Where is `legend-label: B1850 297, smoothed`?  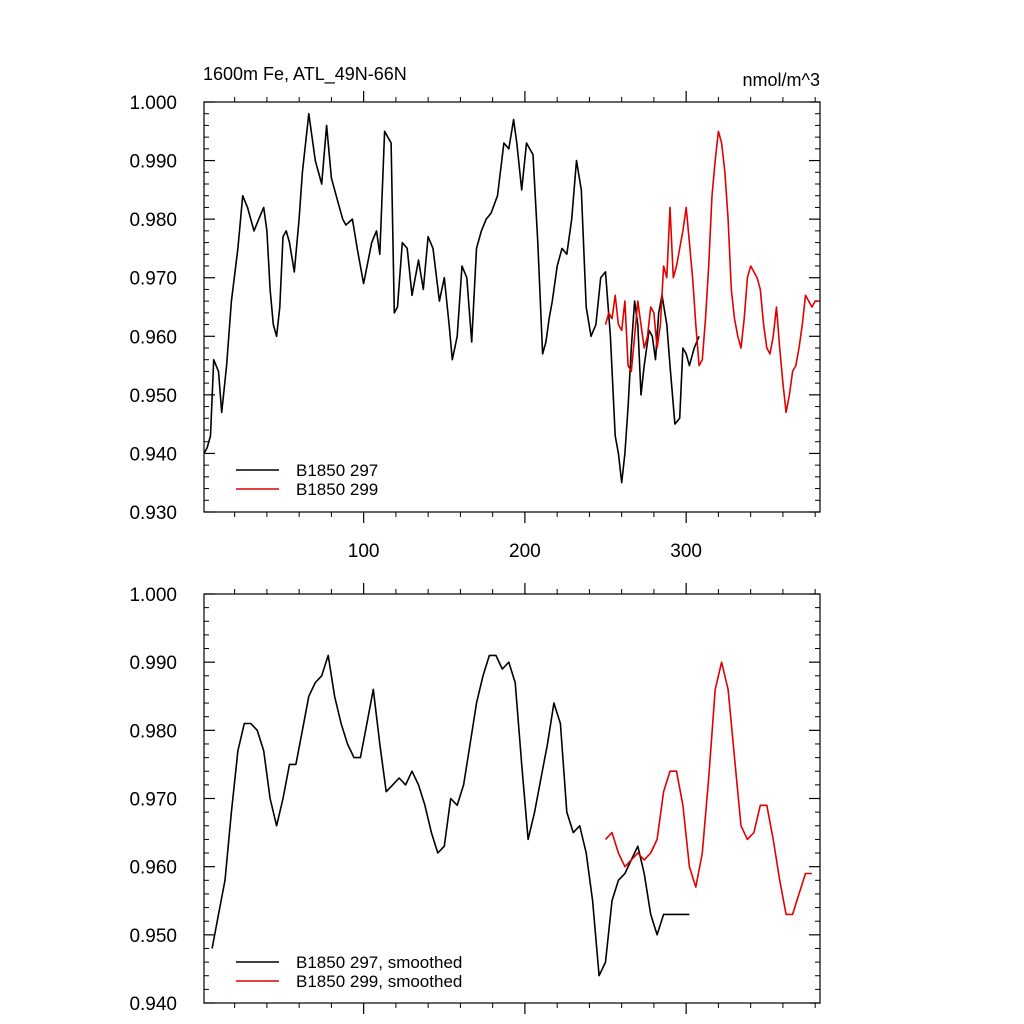
legend-label: B1850 297, smoothed is located at coordinates (379, 962).